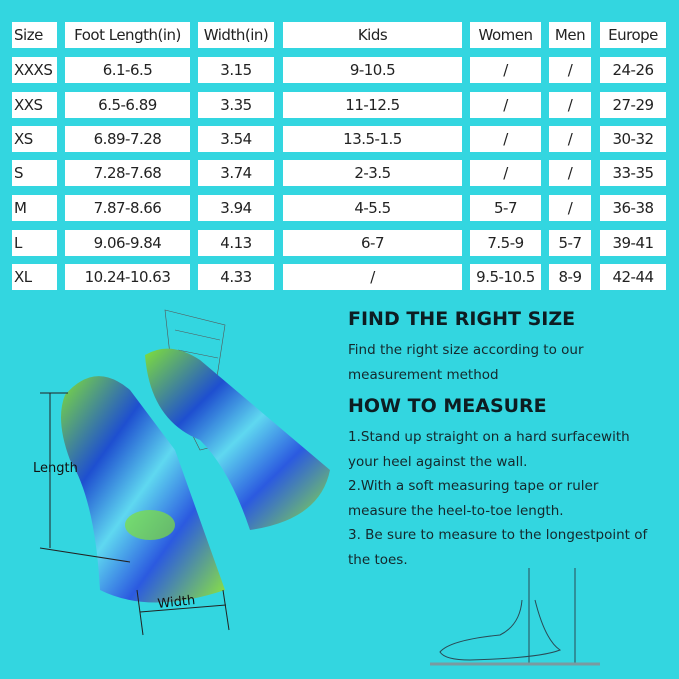 The width and height of the screenshot is (679, 679). I want to click on column-header: Kids, so click(372, 35).